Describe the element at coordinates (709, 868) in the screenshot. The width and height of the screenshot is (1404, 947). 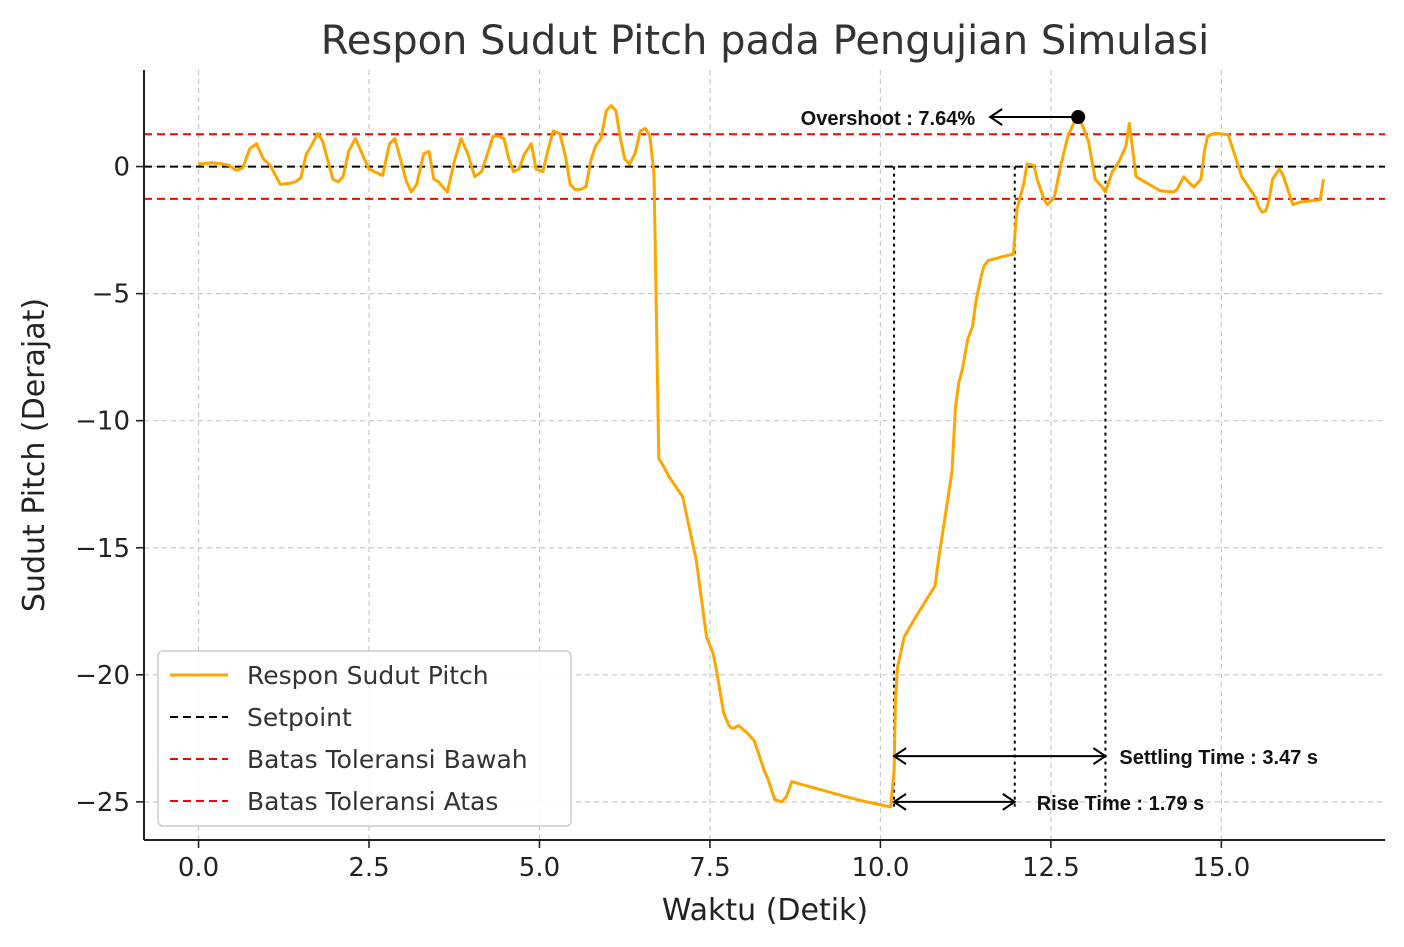
I see `x-tick-label: 7.5` at that location.